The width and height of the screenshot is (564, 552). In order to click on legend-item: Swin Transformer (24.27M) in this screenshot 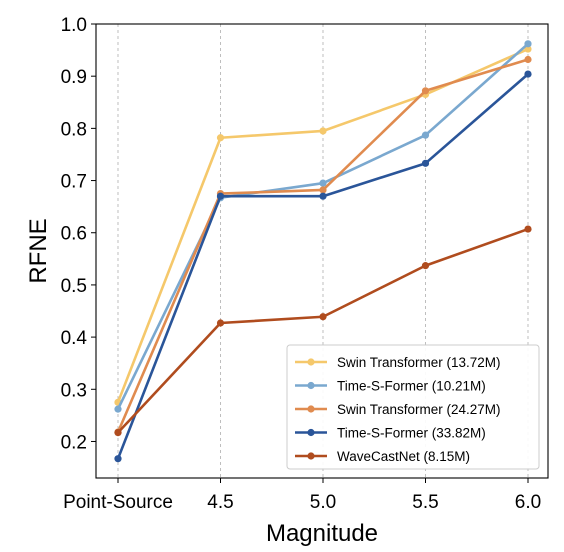, I will do `click(398, 409)`.